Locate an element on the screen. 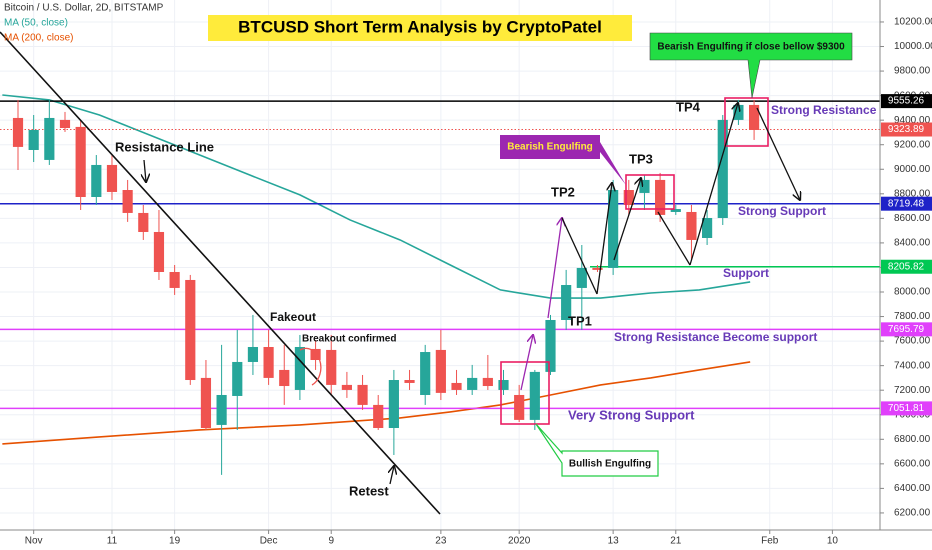 The height and width of the screenshot is (550, 932). y-tick-label: 6200.00 is located at coordinates (912, 513).